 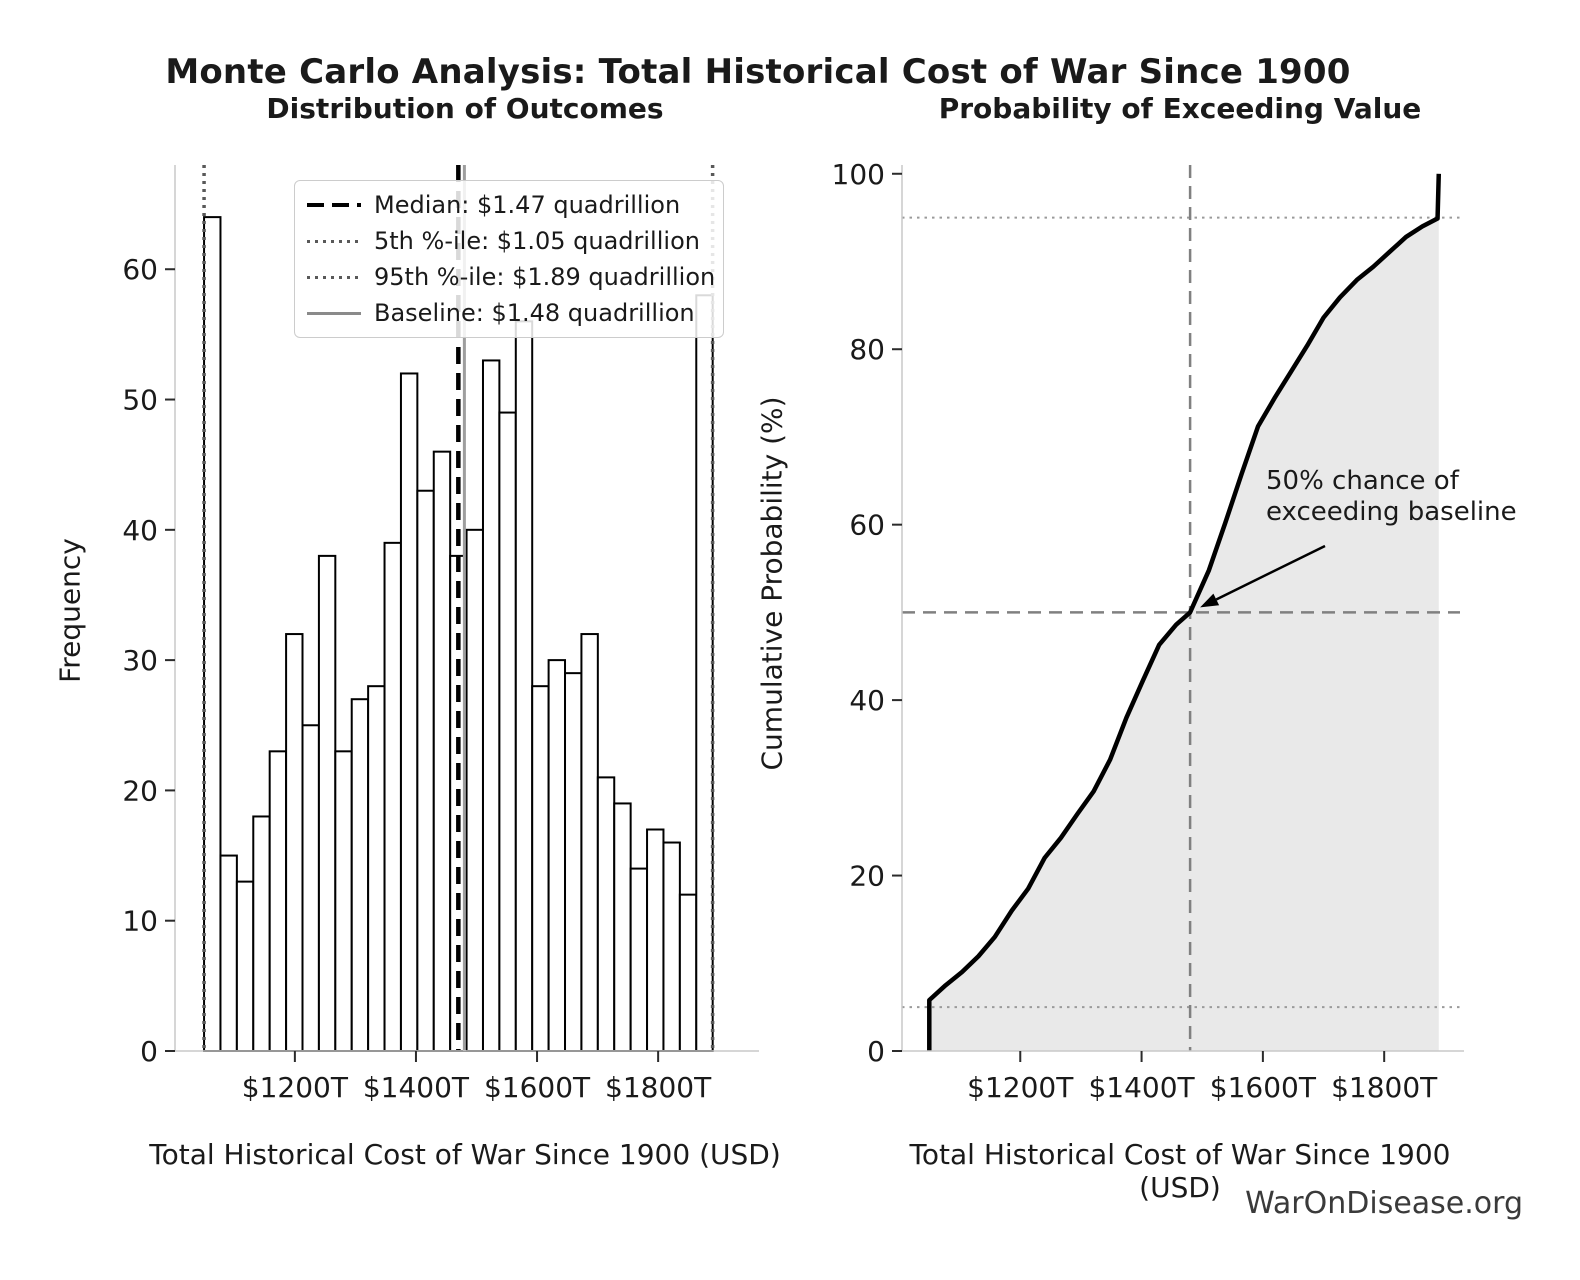 What do you see at coordinates (140, 921) in the screenshot?
I see `svg-text: 10` at bounding box center [140, 921].